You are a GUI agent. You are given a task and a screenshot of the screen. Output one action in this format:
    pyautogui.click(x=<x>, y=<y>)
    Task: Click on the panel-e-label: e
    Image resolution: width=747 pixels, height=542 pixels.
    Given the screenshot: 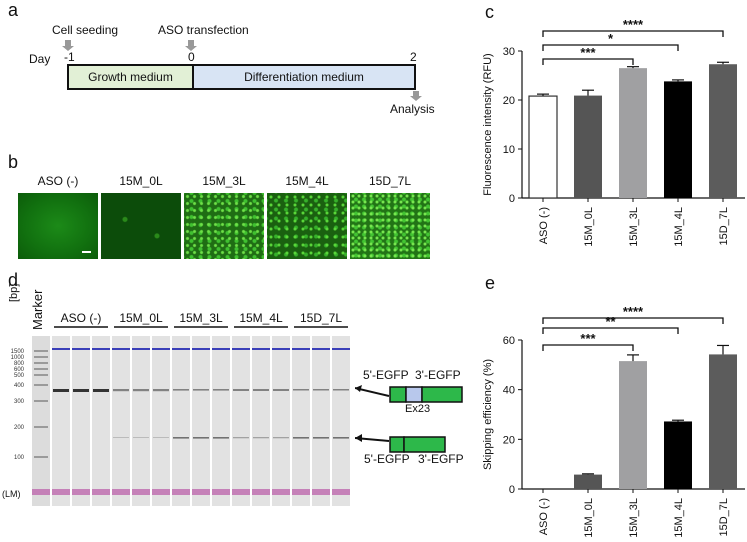 What is the action you would take?
    pyautogui.click(x=490, y=283)
    